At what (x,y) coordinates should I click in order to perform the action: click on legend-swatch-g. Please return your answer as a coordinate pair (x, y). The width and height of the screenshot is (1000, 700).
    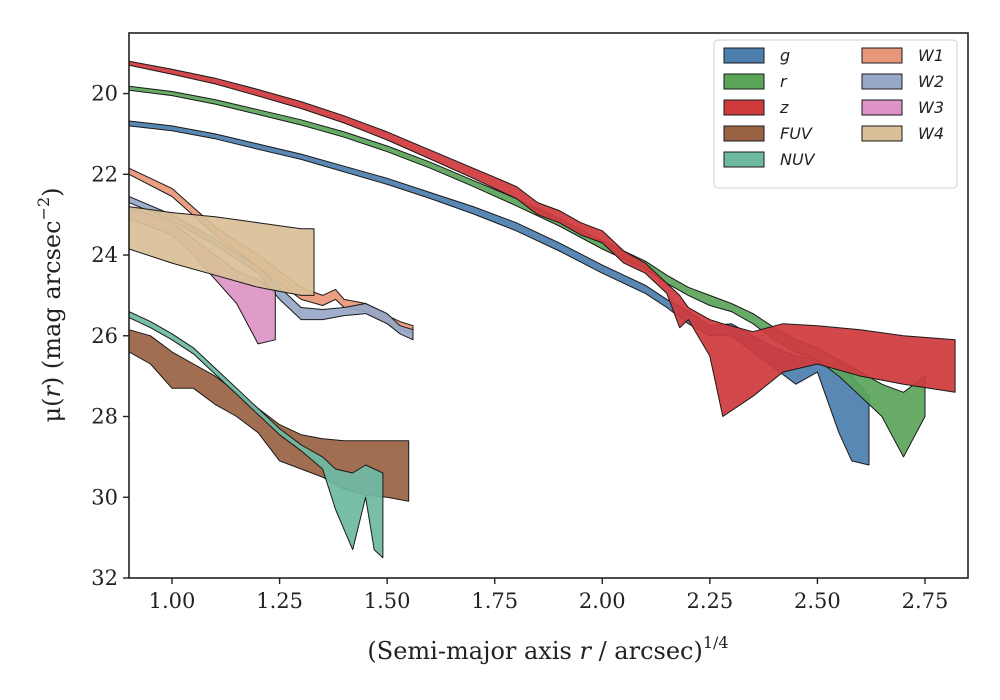
    Looking at the image, I should click on (744, 55).